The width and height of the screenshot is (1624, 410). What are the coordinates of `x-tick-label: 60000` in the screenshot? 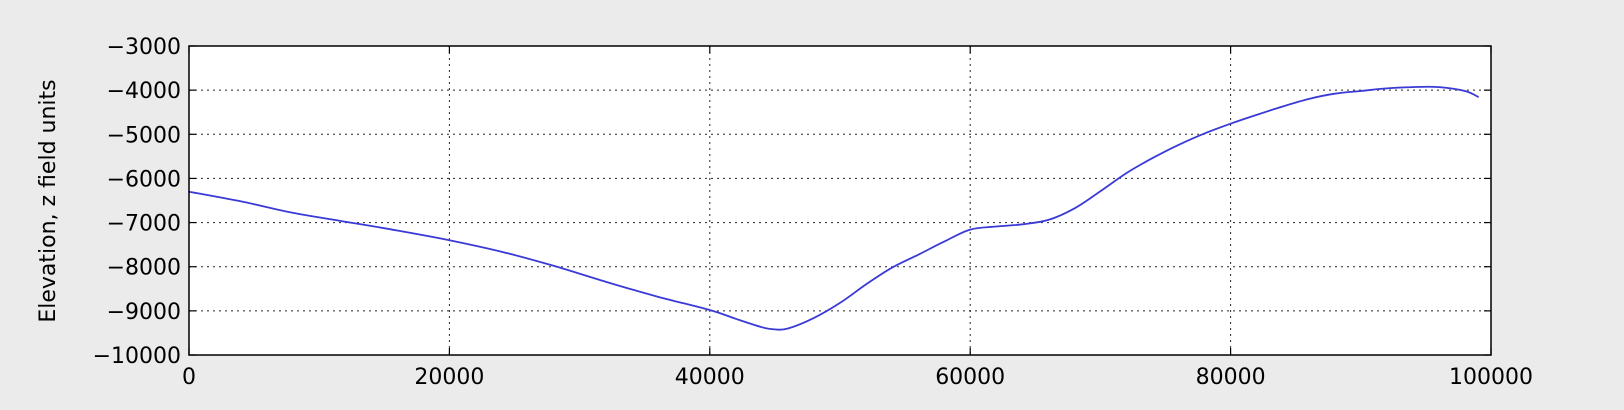 It's located at (970, 377).